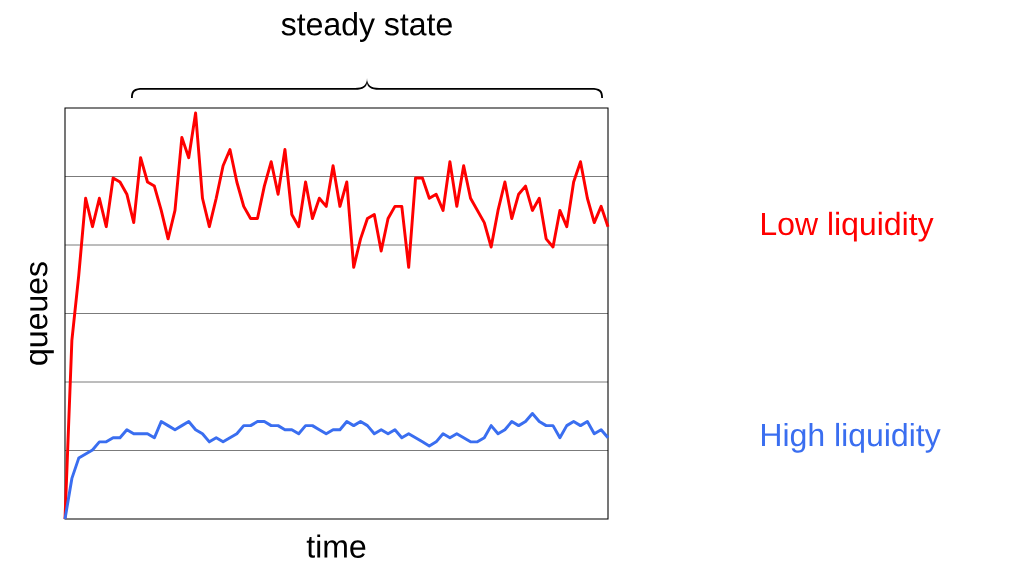  Describe the element at coordinates (41, 313) in the screenshot. I see `y-axis-title: queues` at that location.